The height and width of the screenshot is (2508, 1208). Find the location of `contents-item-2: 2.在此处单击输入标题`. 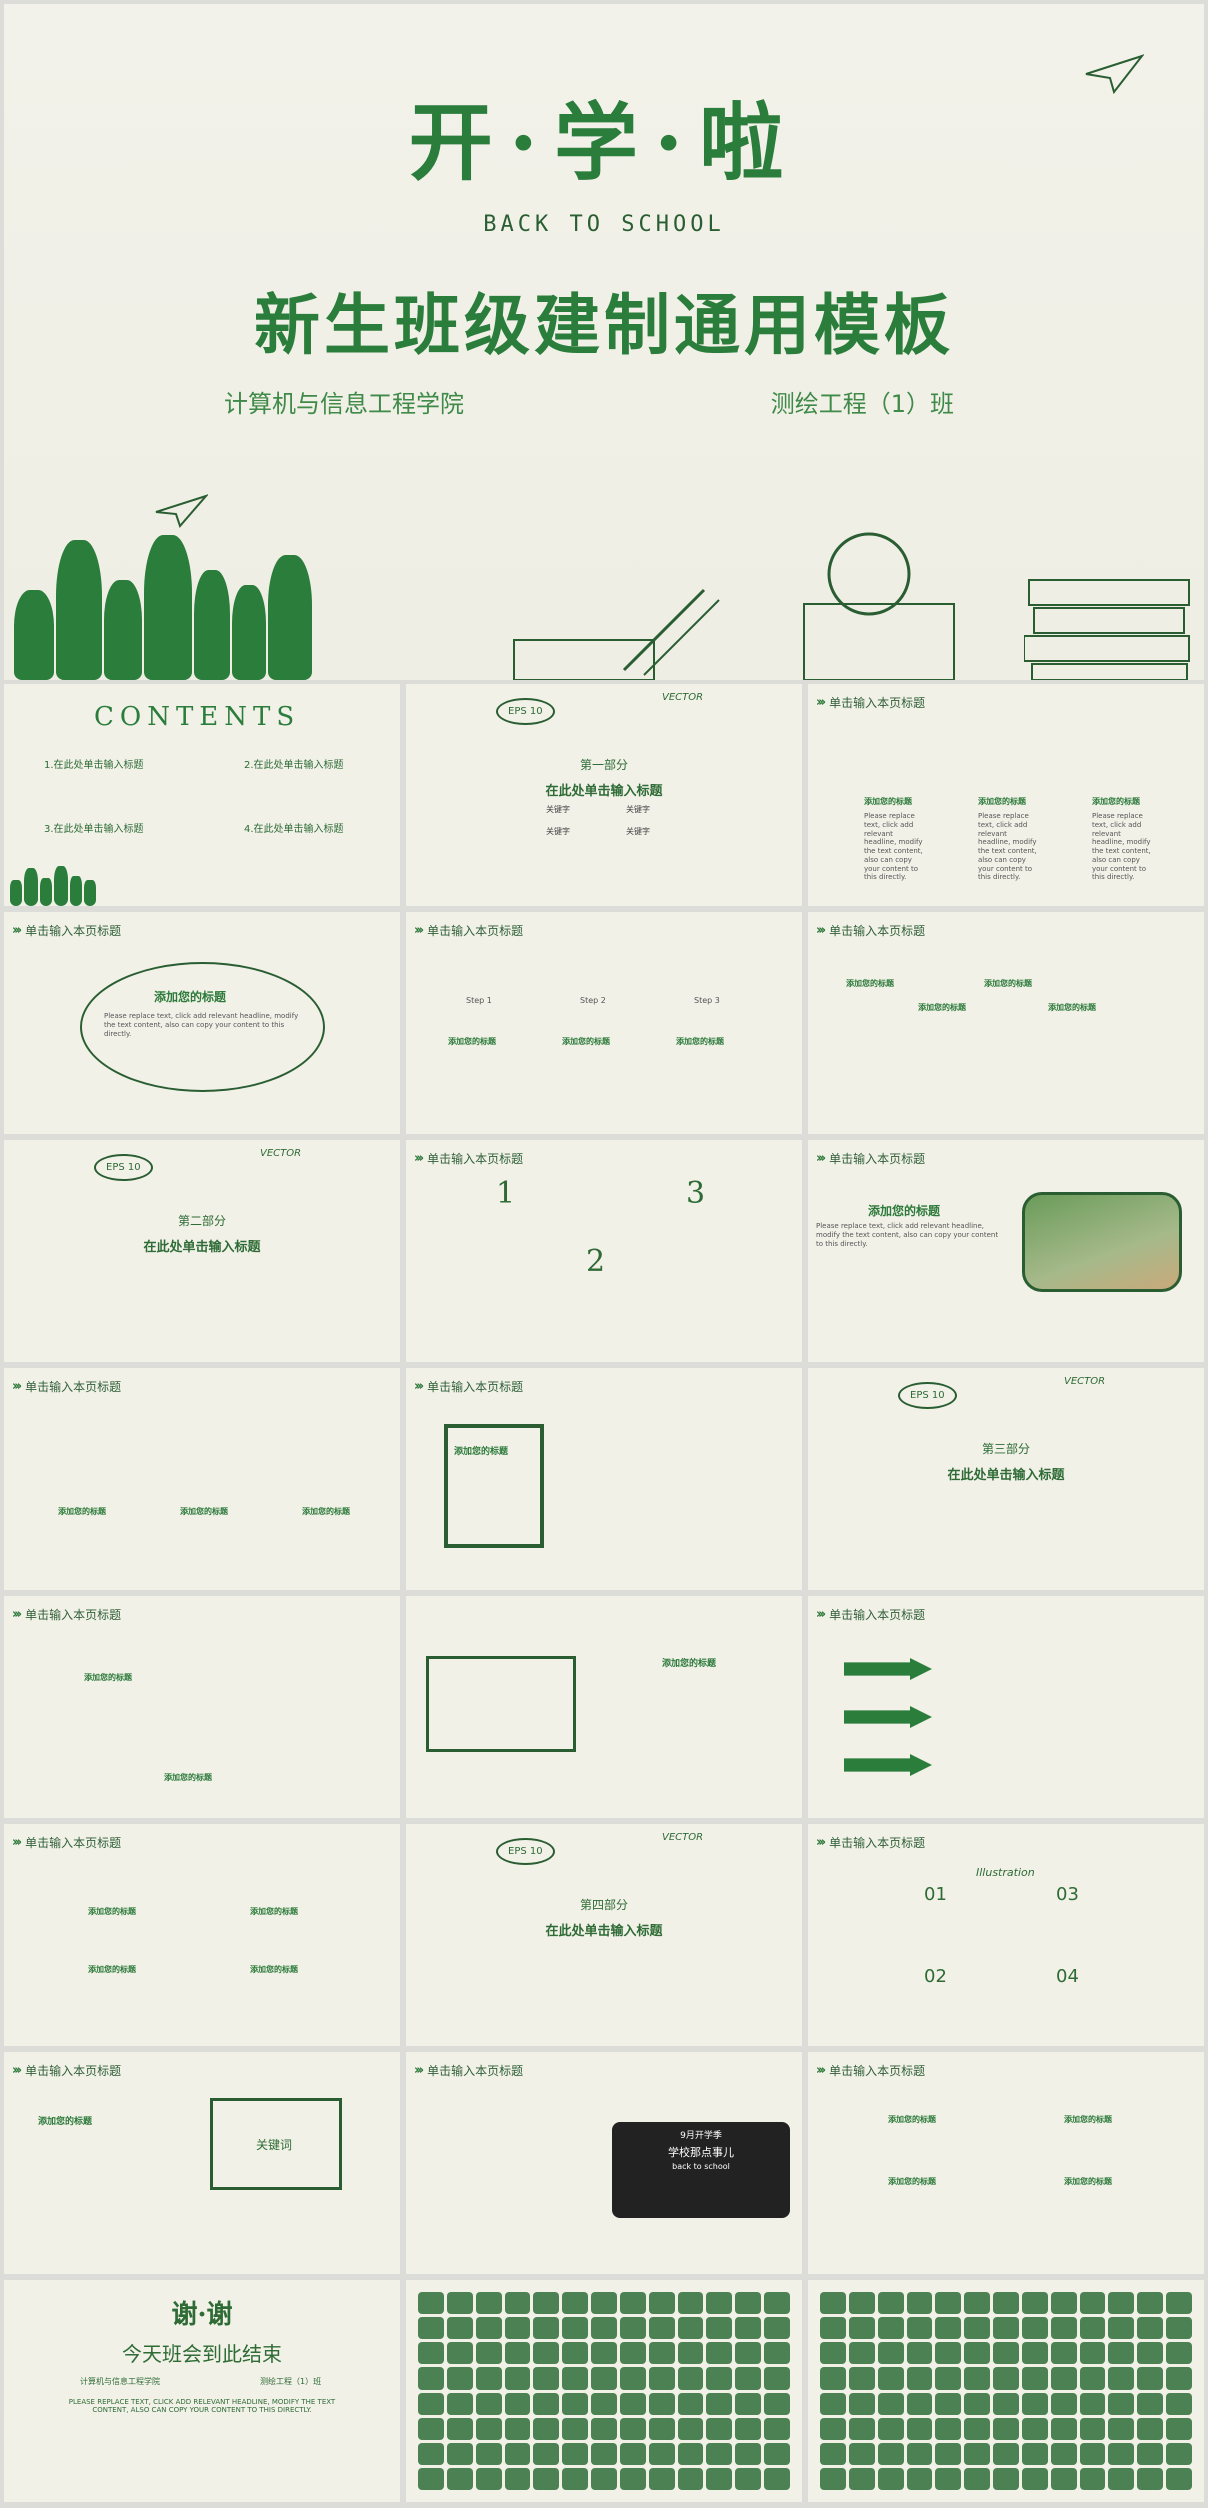

contents-item-2: 2.在此处单击输入标题 is located at coordinates (294, 765).